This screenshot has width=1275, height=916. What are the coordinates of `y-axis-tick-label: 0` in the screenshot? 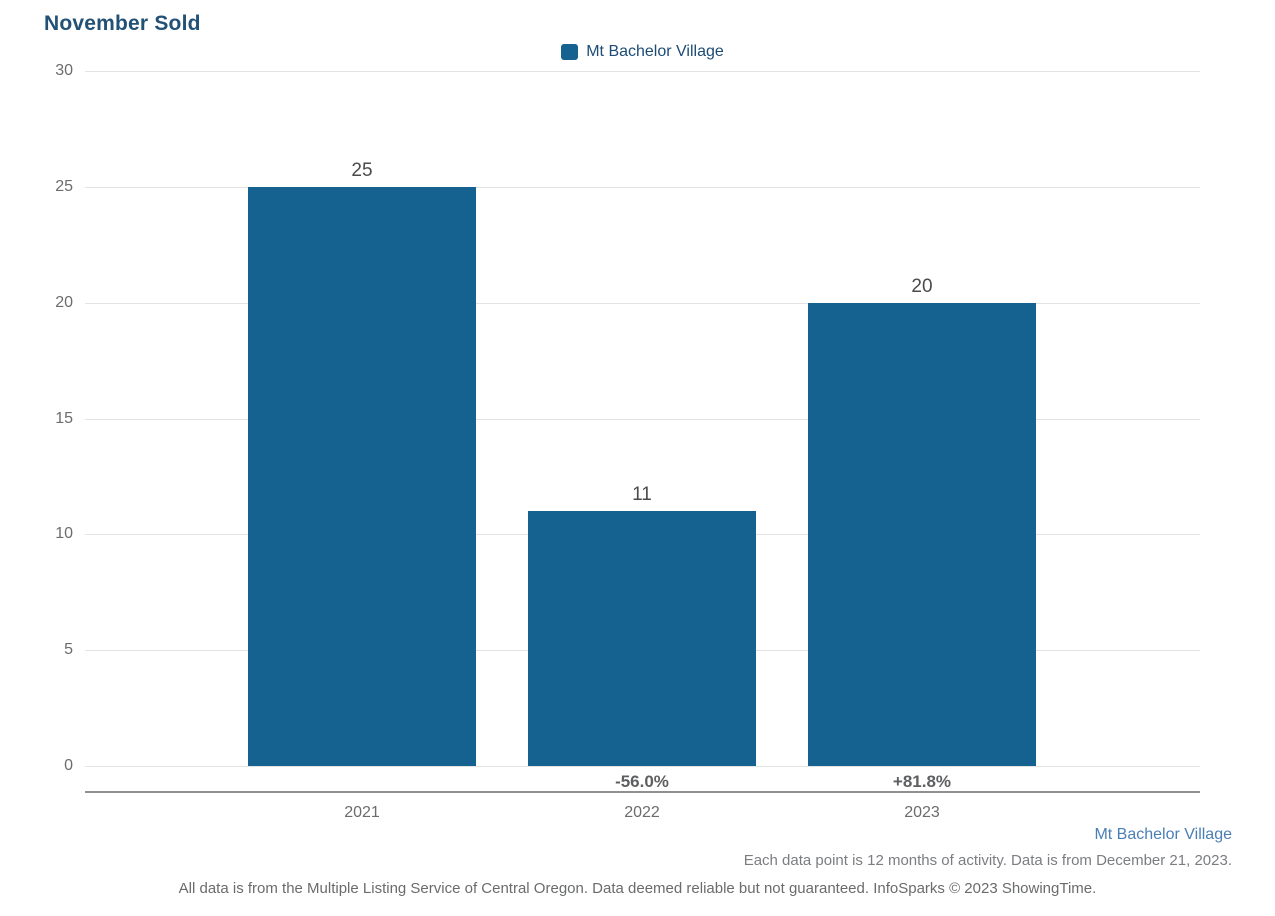 It's located at (68, 765).